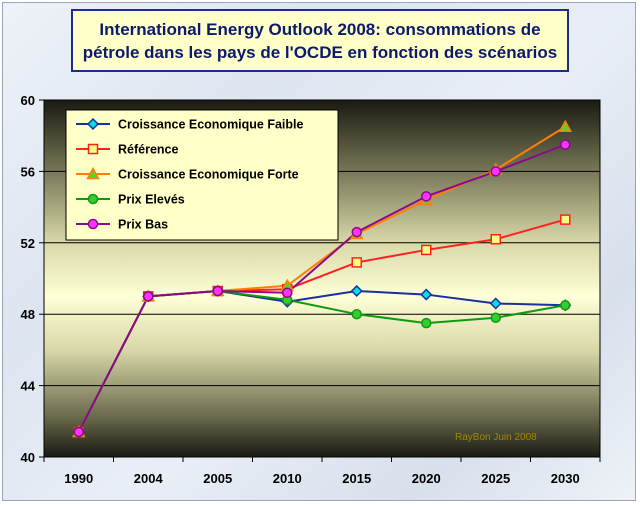 The height and width of the screenshot is (505, 640). Describe the element at coordinates (565, 219) in the screenshot. I see `data-point-reference-2030` at that location.